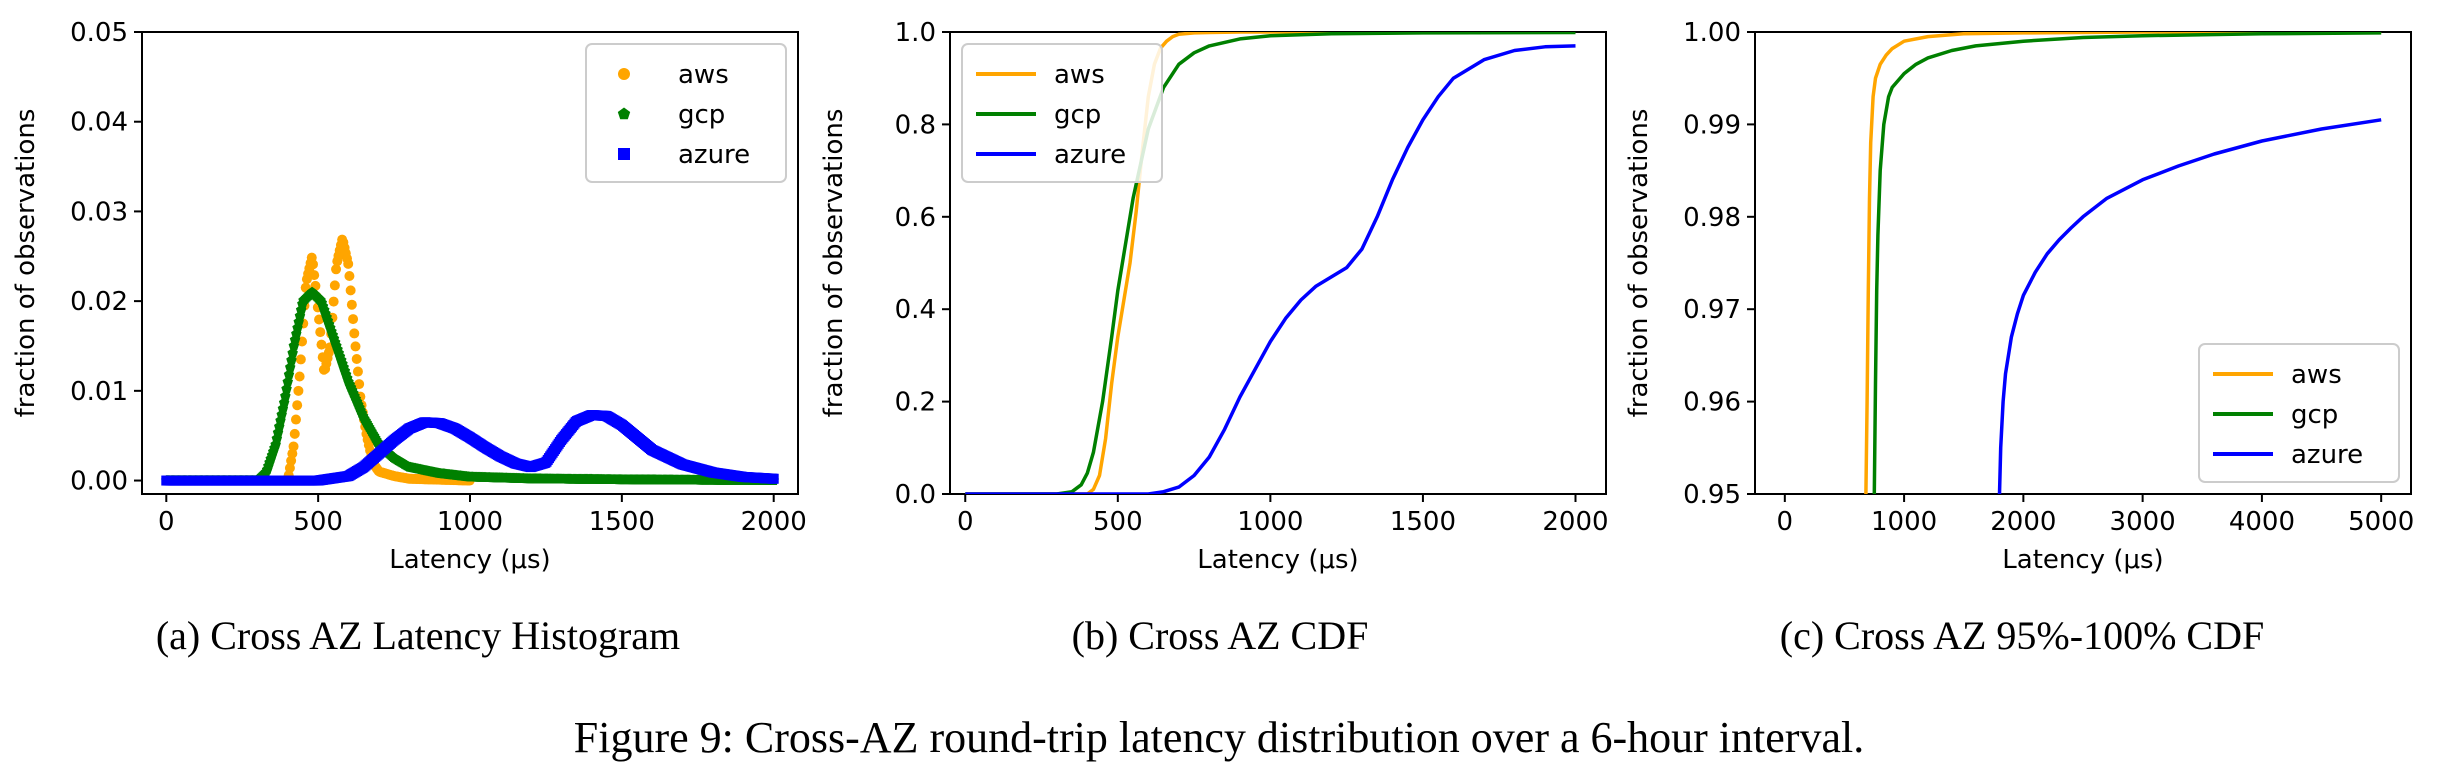  What do you see at coordinates (2022, 635) in the screenshot?
I see `subcaption-c: (c) Cross AZ 95%-100% CDF` at bounding box center [2022, 635].